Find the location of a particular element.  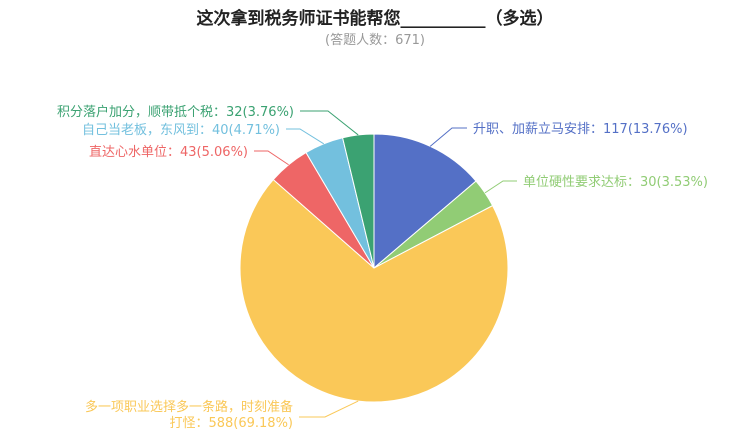

slice-label-line: 多一项职业选择多一条路，时刻准备 is located at coordinates (189, 407).